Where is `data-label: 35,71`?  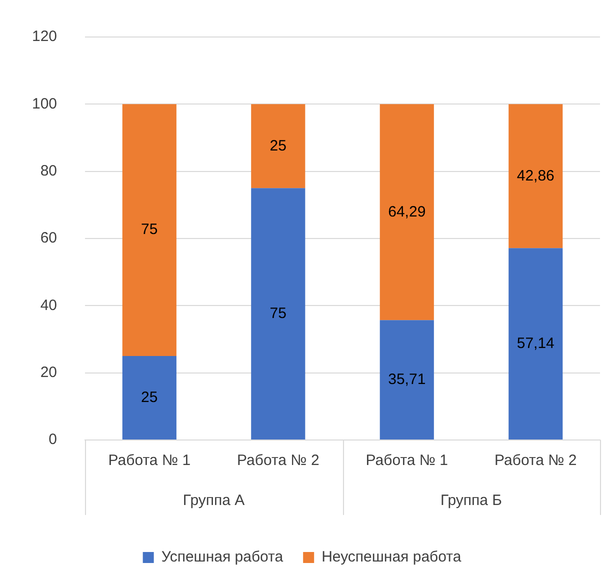
data-label: 35,71 is located at coordinates (407, 379).